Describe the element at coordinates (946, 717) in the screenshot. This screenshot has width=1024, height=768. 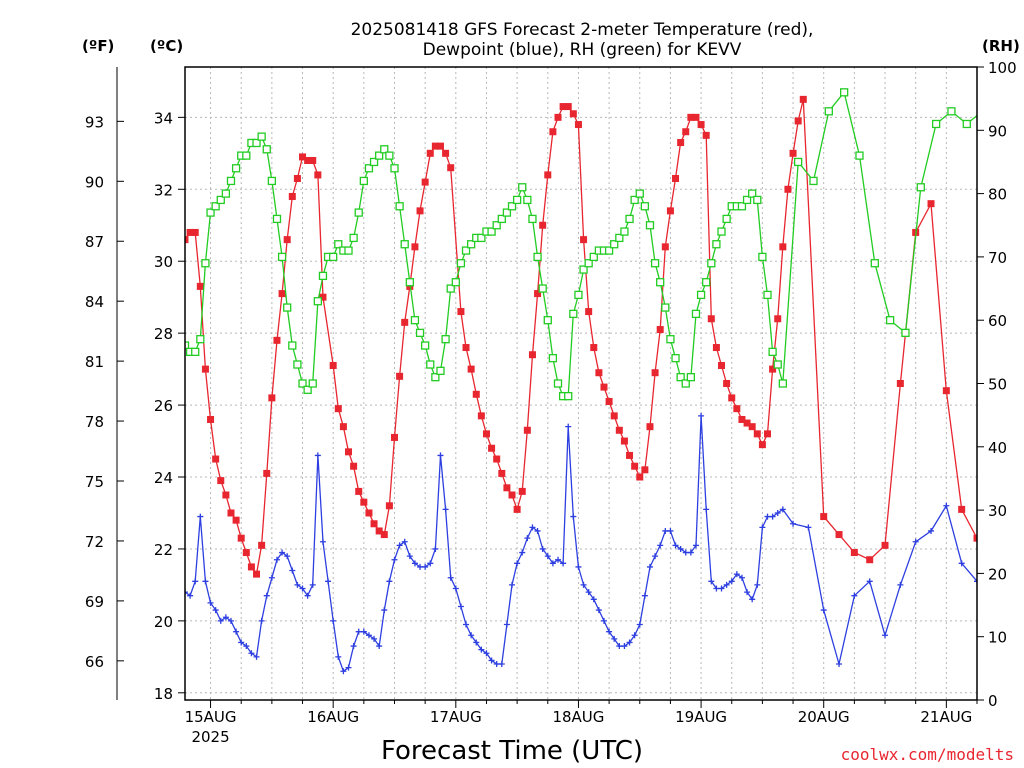
I see `date-tick-label: 21AUG` at that location.